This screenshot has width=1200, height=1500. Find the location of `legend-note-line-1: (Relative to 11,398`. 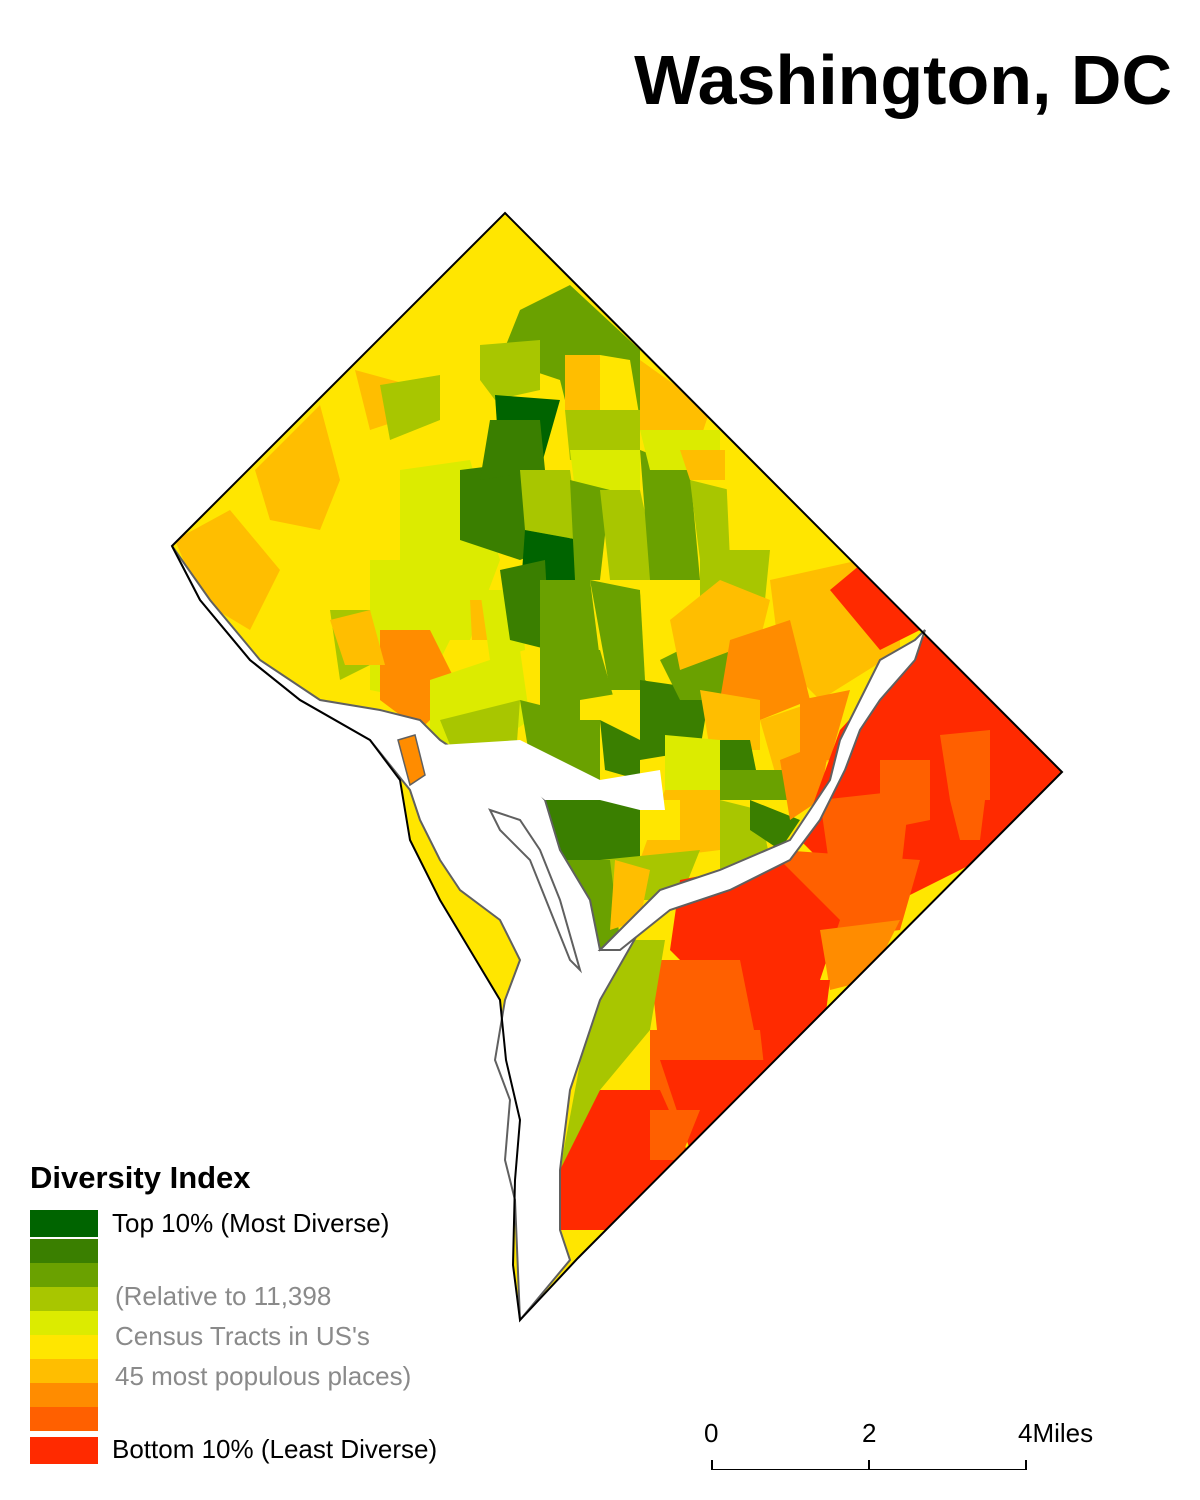

legend-note-line-1: (Relative to 11,398 is located at coordinates (223, 1296).